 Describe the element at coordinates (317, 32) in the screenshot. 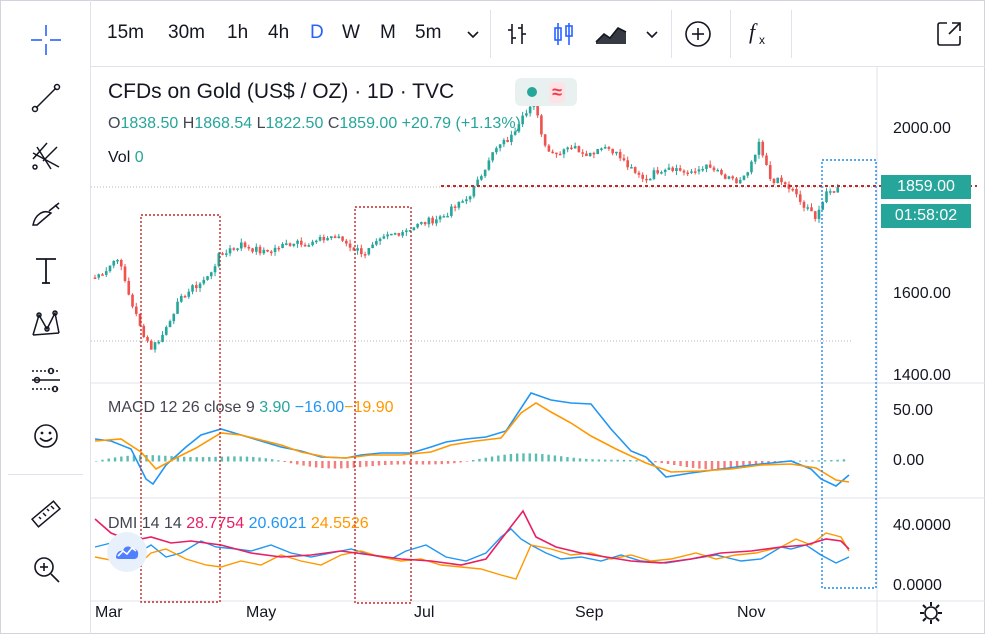

I see `timeframe-d: D` at that location.